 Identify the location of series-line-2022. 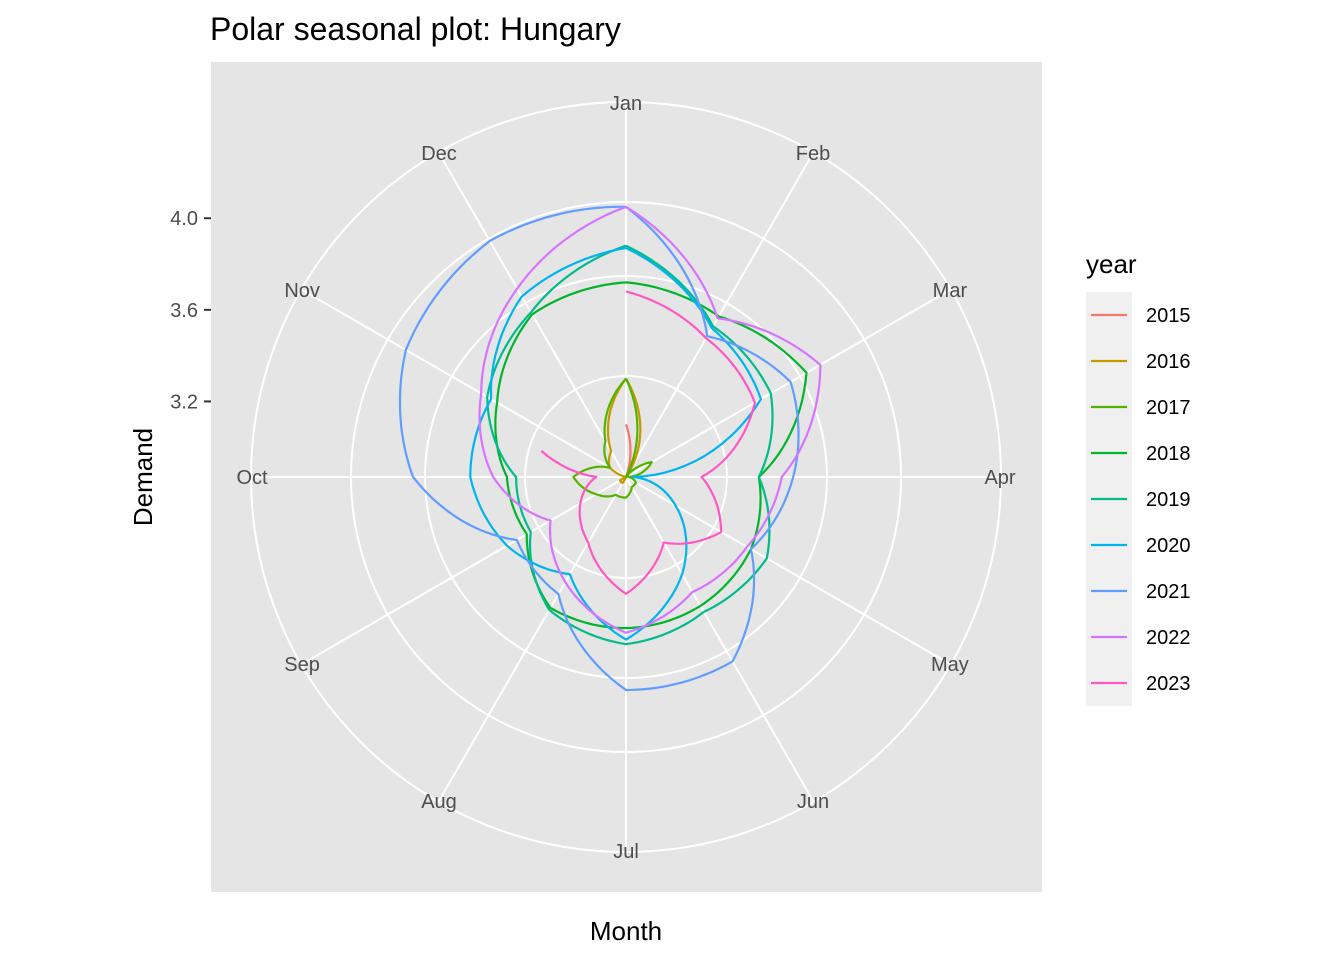
(650, 419).